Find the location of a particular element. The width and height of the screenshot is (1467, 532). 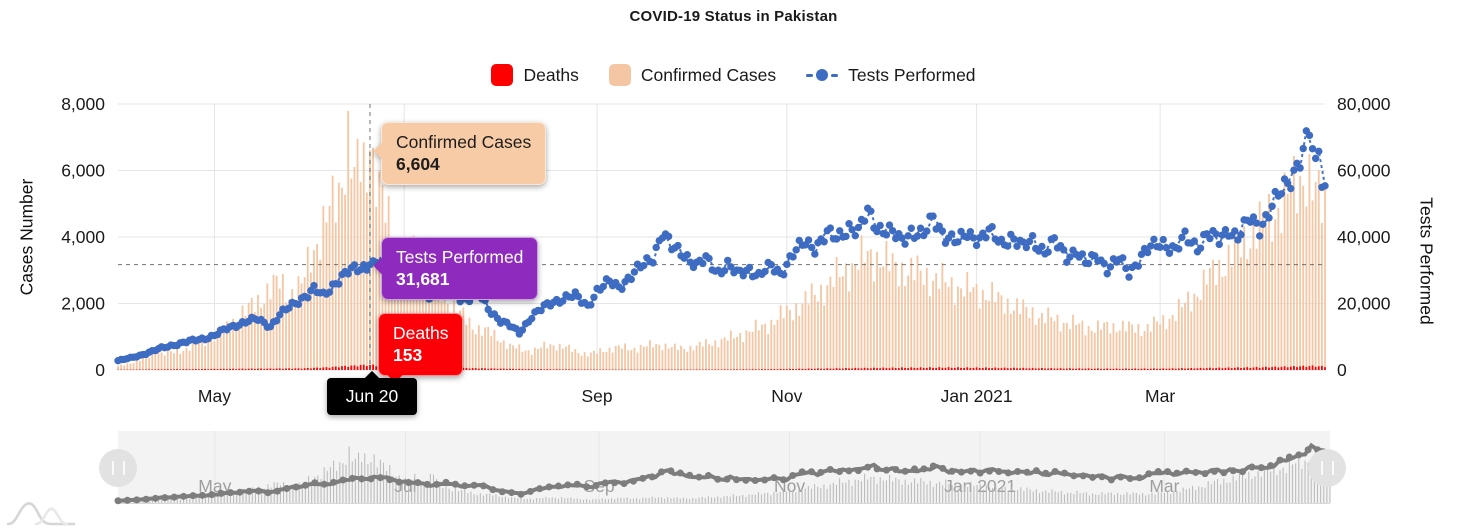

tooltip-deaths: Deaths 153 is located at coordinates (421, 348).